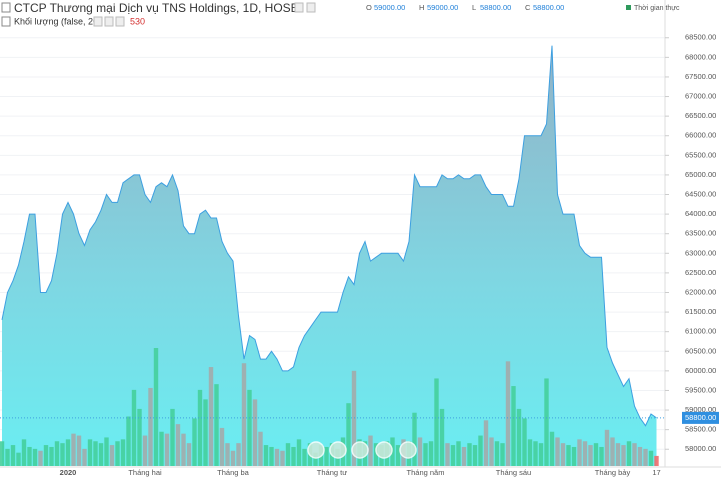 This screenshot has height=479, width=721. I want to click on y-tick-label: 68000.00, so click(700, 56).